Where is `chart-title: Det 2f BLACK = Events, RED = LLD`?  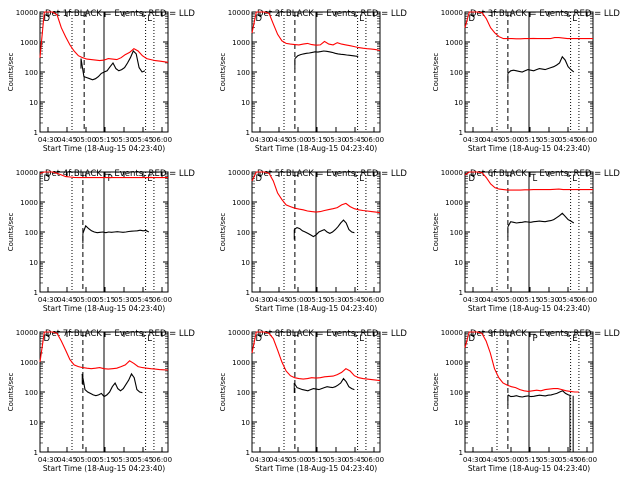
chart-title: Det 2f BLACK = Events, RED = LLD is located at coordinates (332, 14).